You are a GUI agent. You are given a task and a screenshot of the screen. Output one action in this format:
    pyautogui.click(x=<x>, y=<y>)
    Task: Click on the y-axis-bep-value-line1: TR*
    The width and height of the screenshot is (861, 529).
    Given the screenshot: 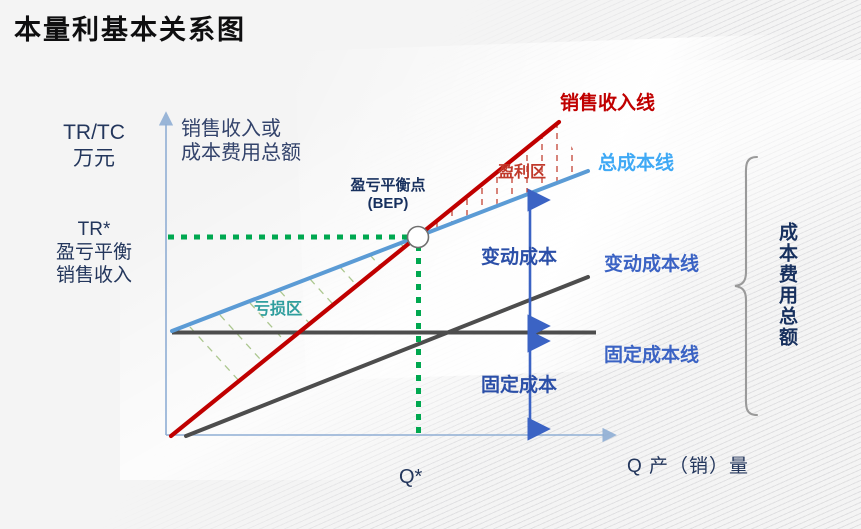 What is the action you would take?
    pyautogui.click(x=94, y=229)
    